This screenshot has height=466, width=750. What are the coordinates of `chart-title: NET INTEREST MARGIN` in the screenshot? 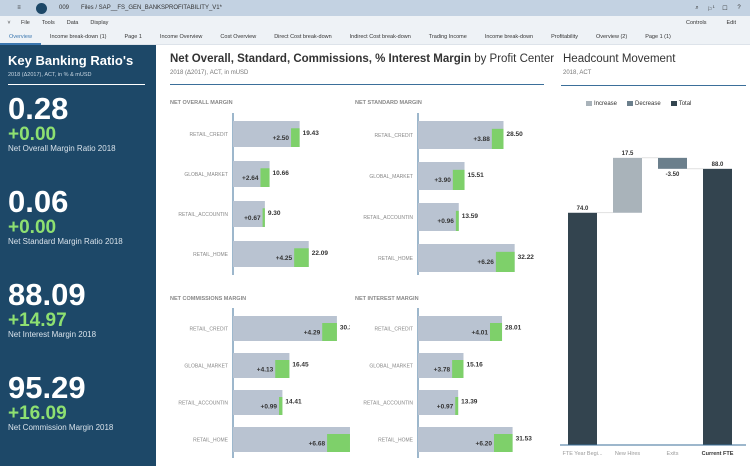 It's located at (387, 299).